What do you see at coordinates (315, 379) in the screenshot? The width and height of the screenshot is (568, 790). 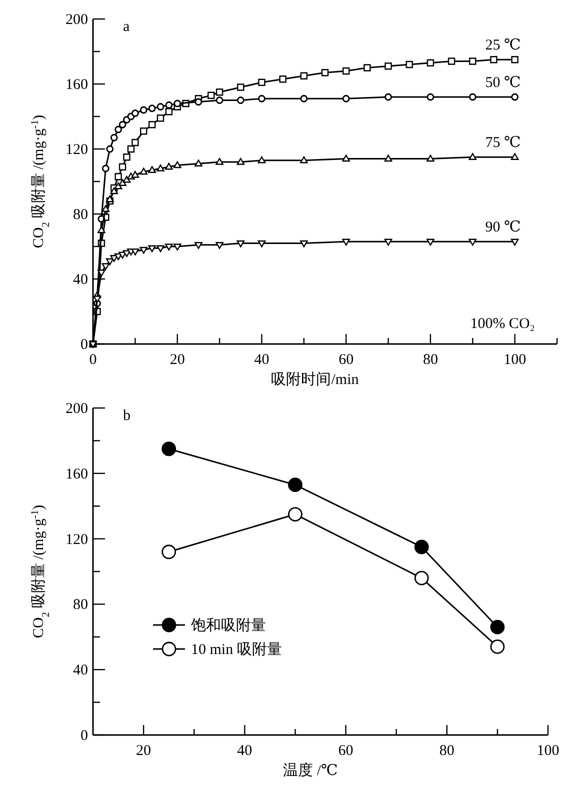 I see `x-axis-title: 吸附时间/min` at bounding box center [315, 379].